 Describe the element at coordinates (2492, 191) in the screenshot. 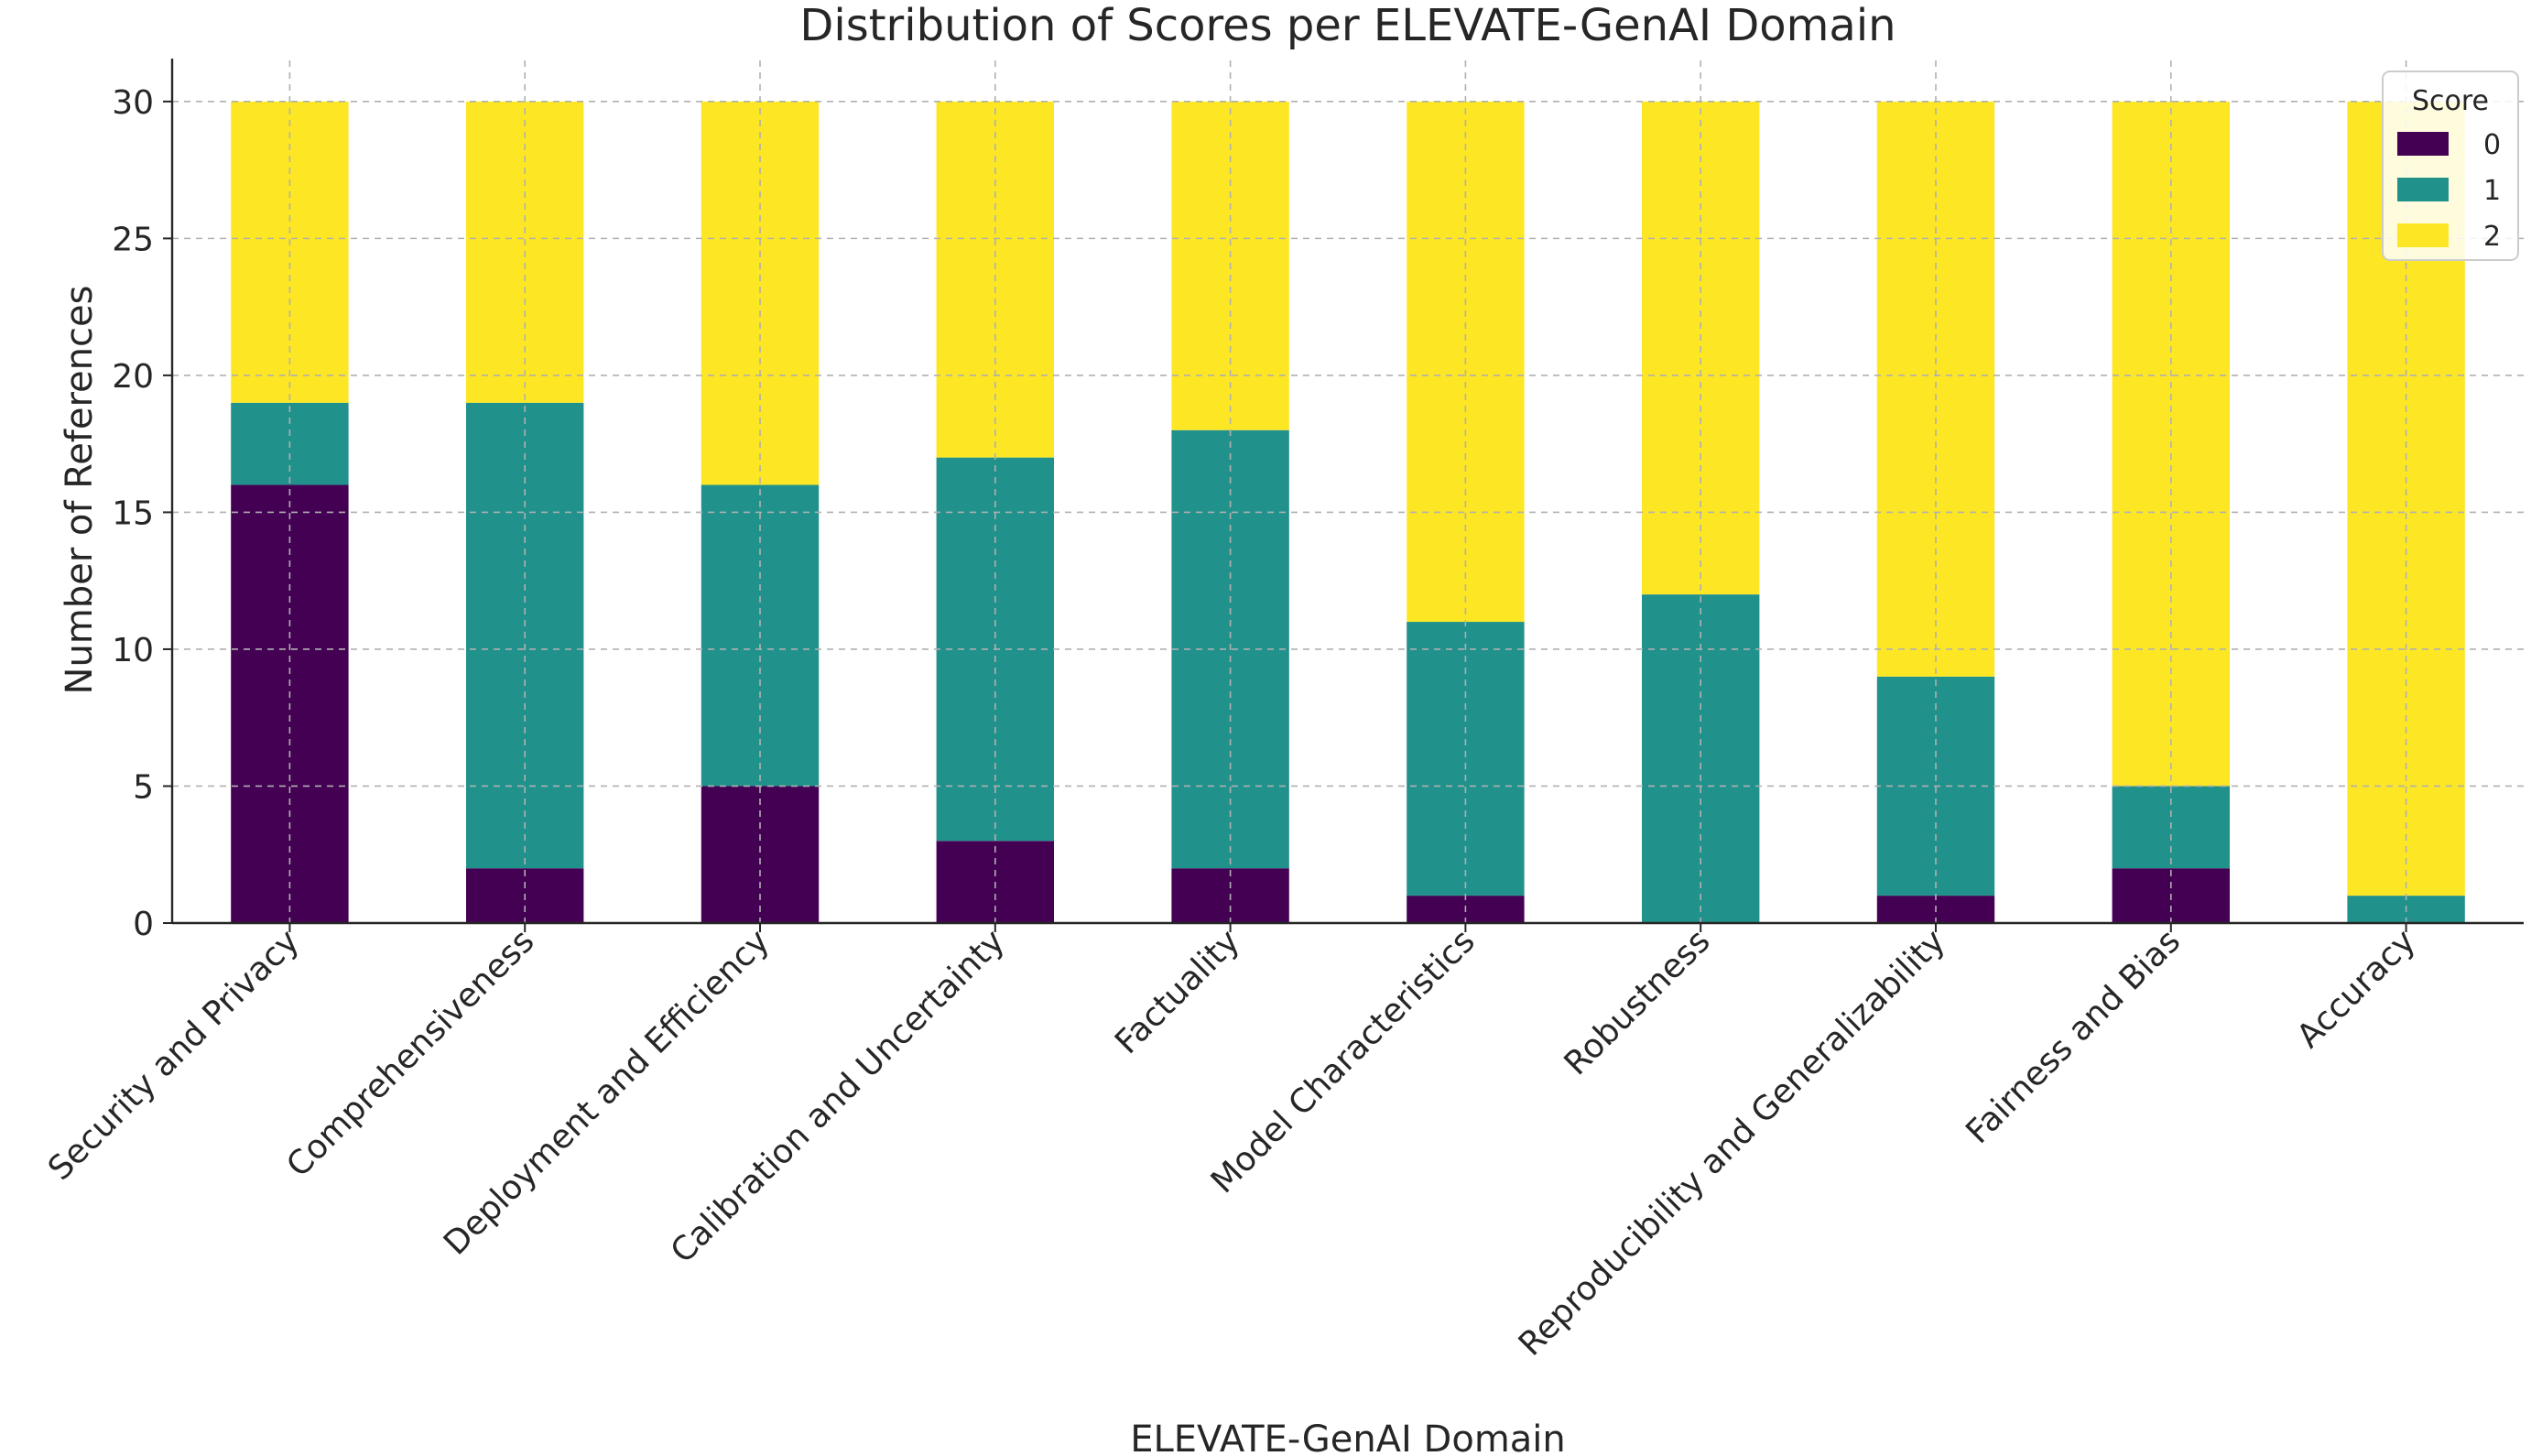

I see `legend-label-score-1: 1` at that location.